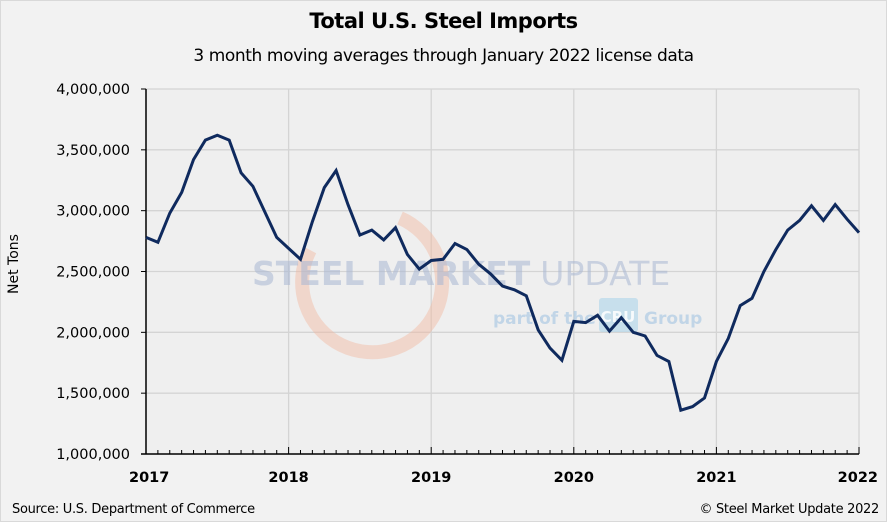  I want to click on copyright-note: © Steel Market Update 2022, so click(789, 509).